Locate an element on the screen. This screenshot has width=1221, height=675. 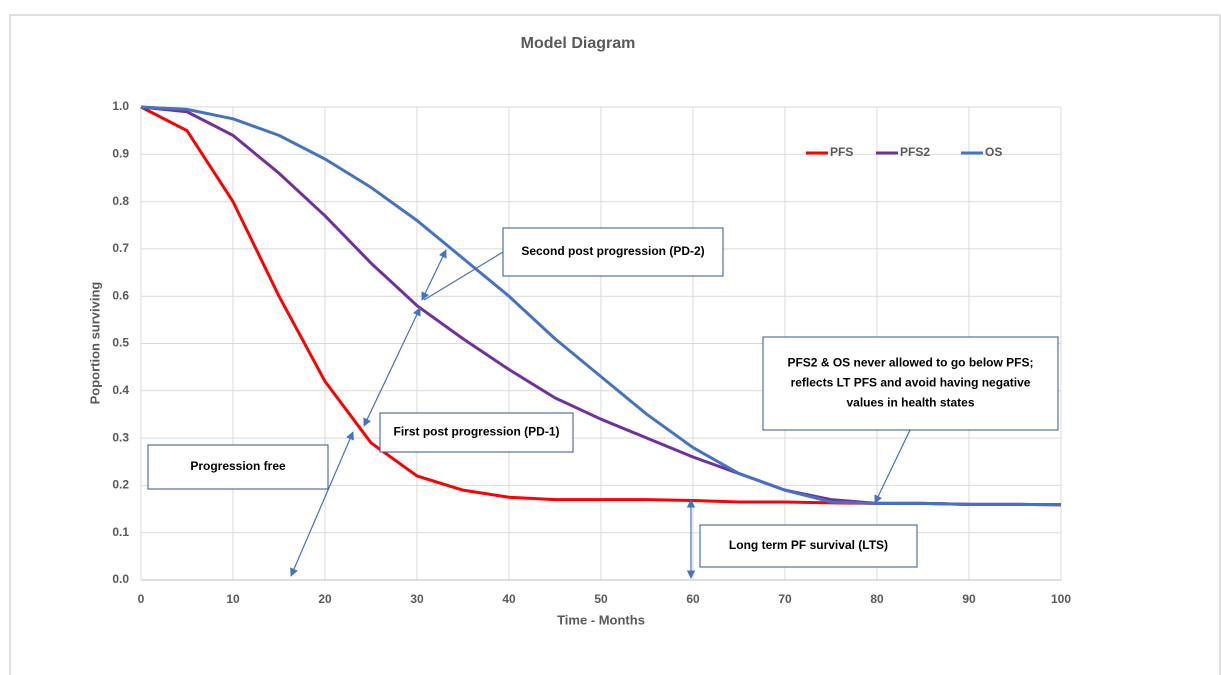
annotation-text: Progression free is located at coordinates (238, 466).